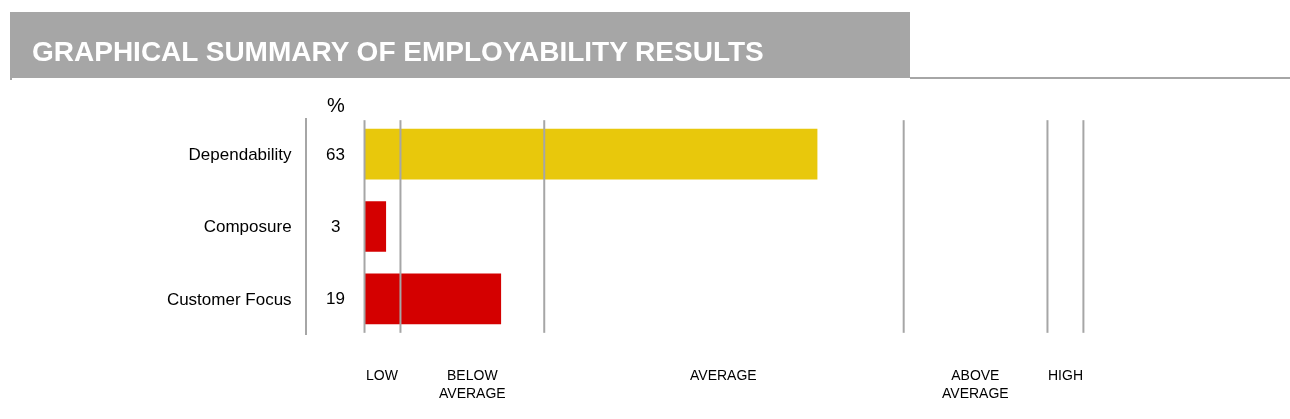 The width and height of the screenshot is (1290, 419). What do you see at coordinates (723, 375) in the screenshot?
I see `text: AVERAGE` at bounding box center [723, 375].